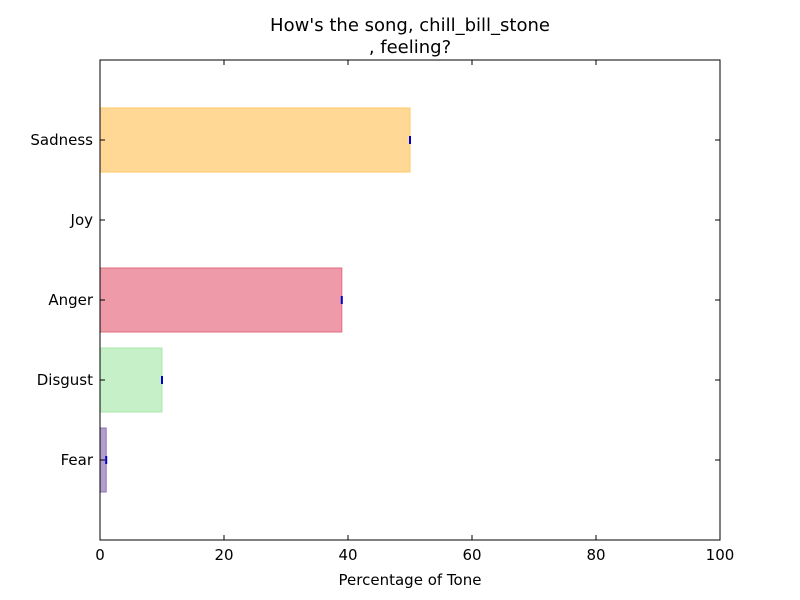 This screenshot has width=800, height=600. I want to click on y-tick-label-joy: Joy, so click(82, 220).